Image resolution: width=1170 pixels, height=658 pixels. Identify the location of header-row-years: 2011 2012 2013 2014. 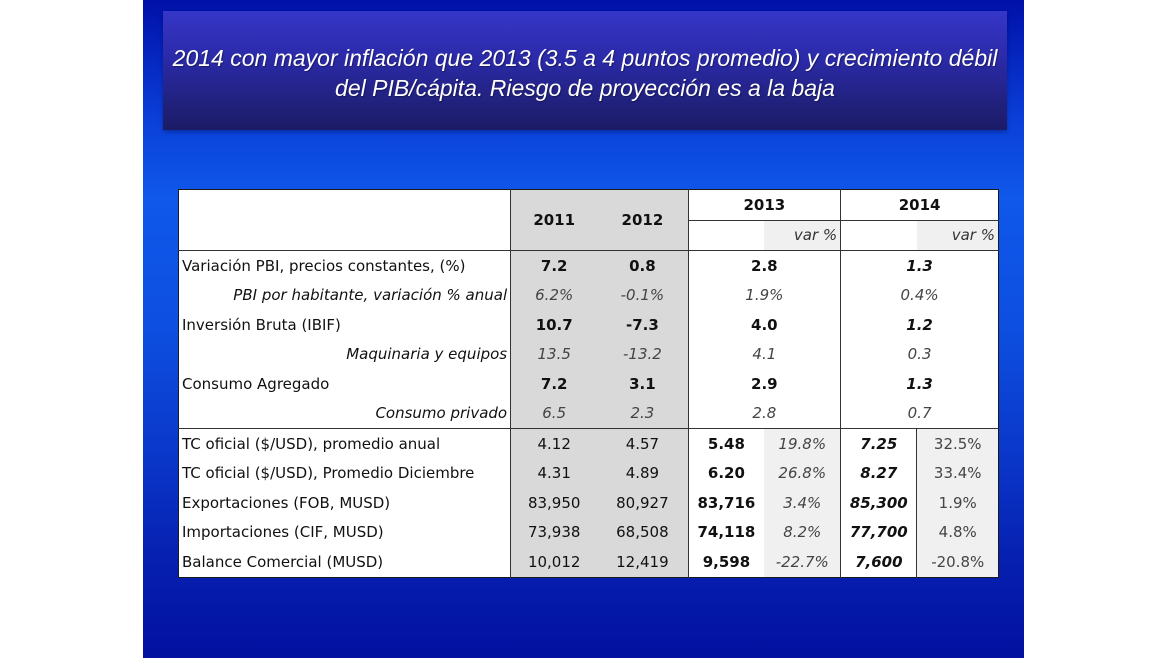
(588, 220).